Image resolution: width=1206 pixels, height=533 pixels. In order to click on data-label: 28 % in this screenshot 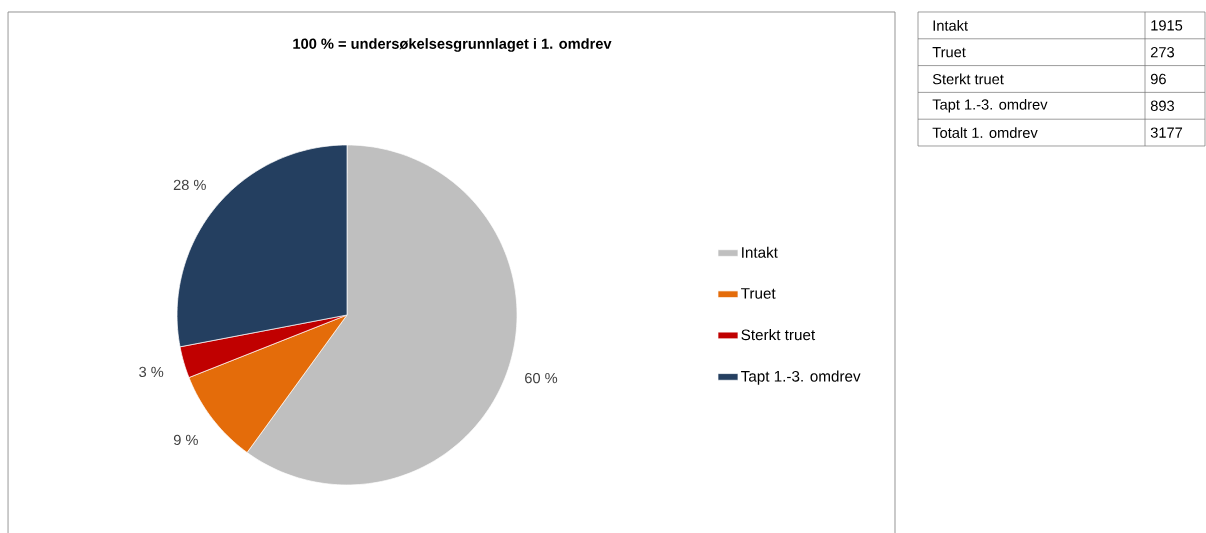, I will do `click(189, 185)`.